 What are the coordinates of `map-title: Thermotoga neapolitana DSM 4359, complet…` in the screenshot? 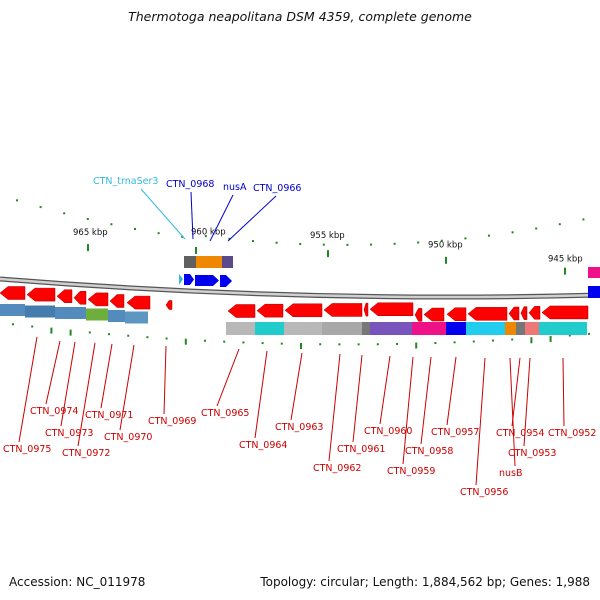 It's located at (300, 16).